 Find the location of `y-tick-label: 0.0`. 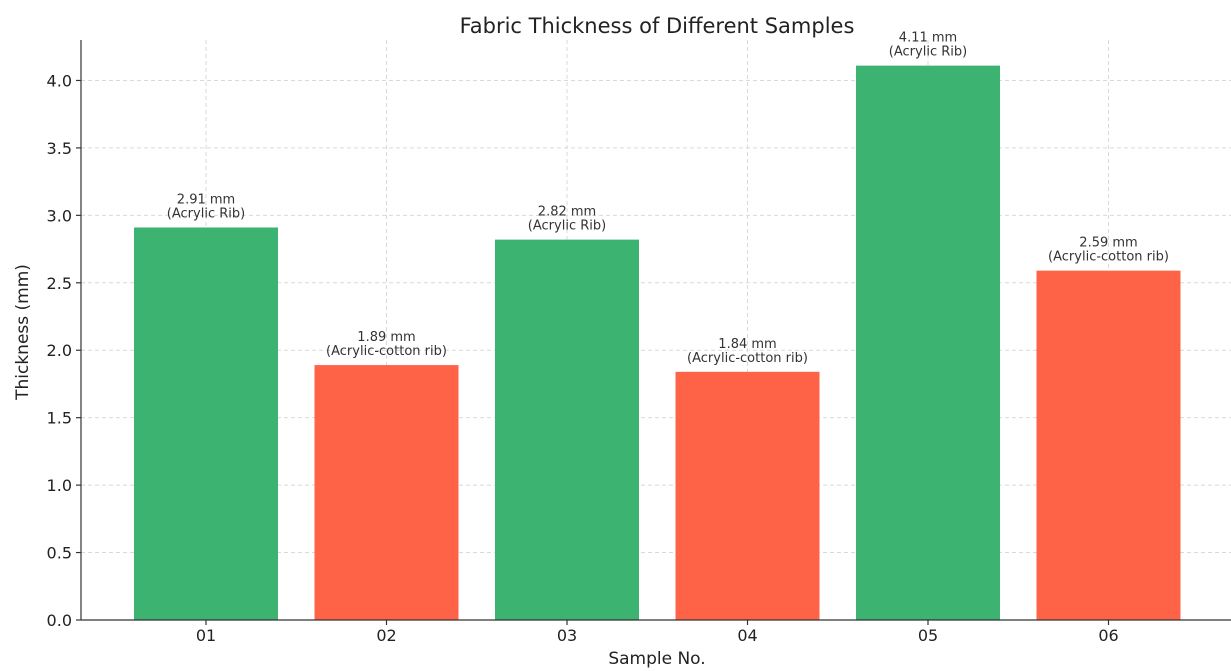

y-tick-label: 0.0 is located at coordinates (59, 620).